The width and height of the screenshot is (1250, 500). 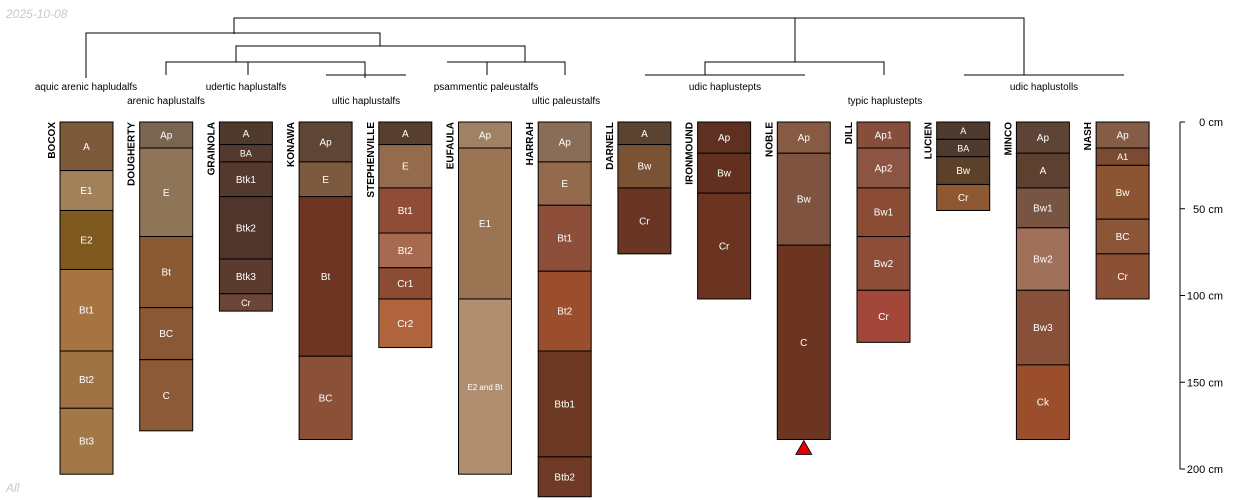 I want to click on profile-name: EUFAULA, so click(x=451, y=145).